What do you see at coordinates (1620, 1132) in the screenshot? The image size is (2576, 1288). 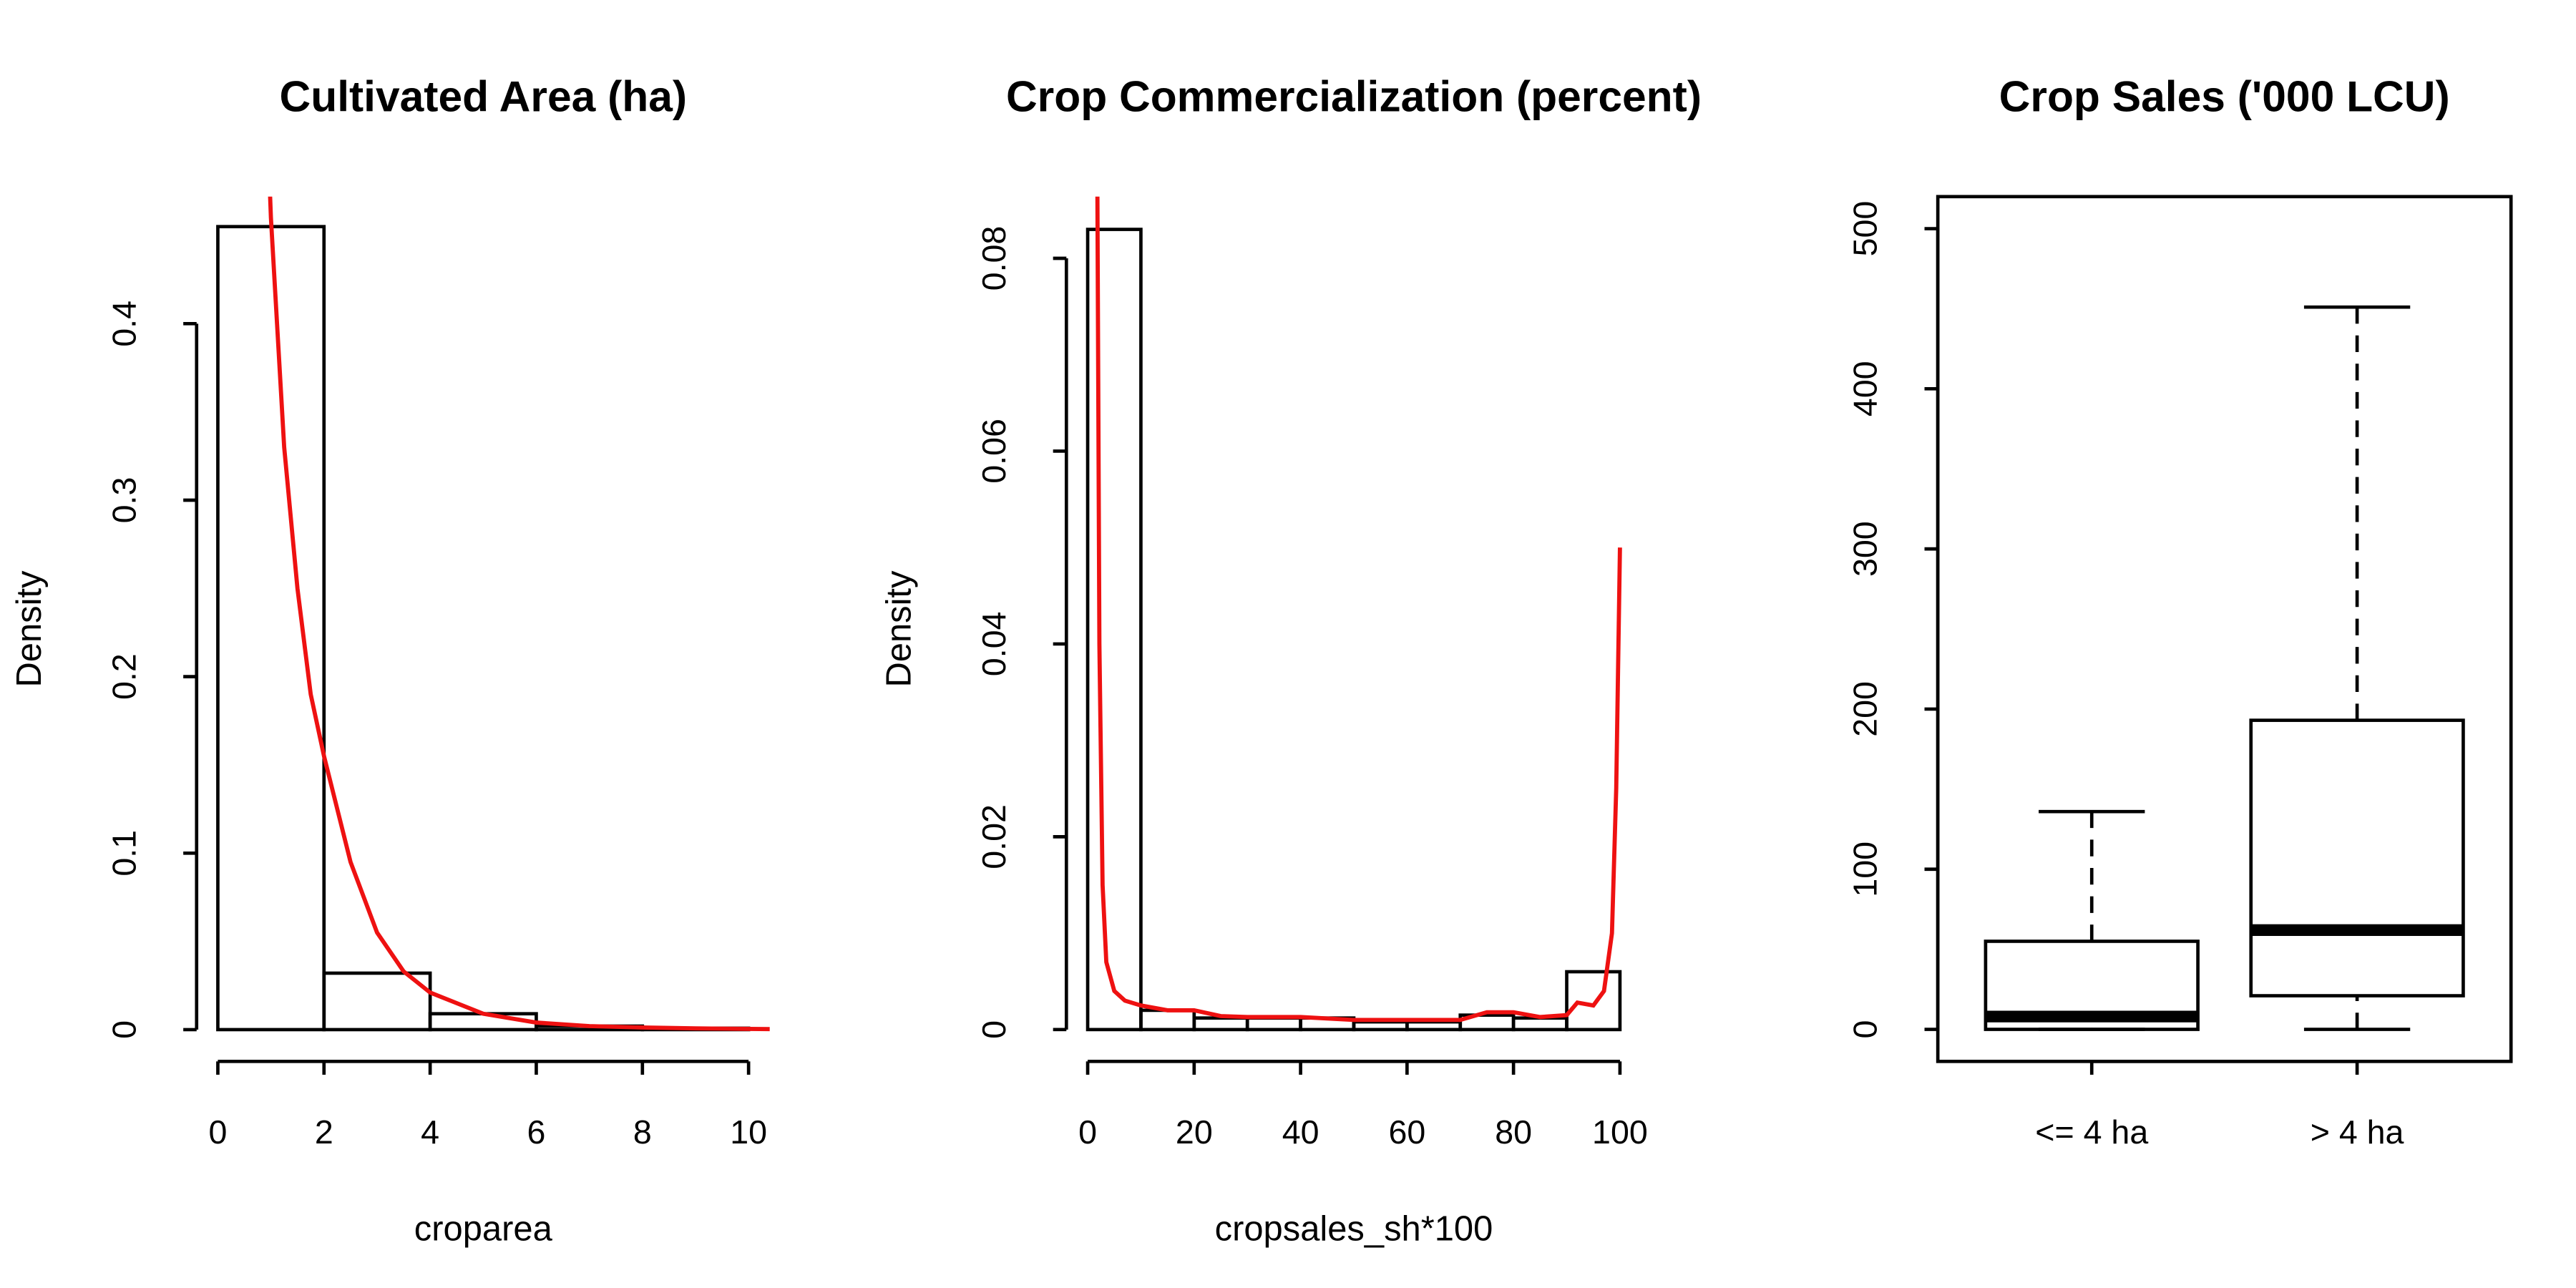 I see `x-tick-label: 100` at bounding box center [1620, 1132].